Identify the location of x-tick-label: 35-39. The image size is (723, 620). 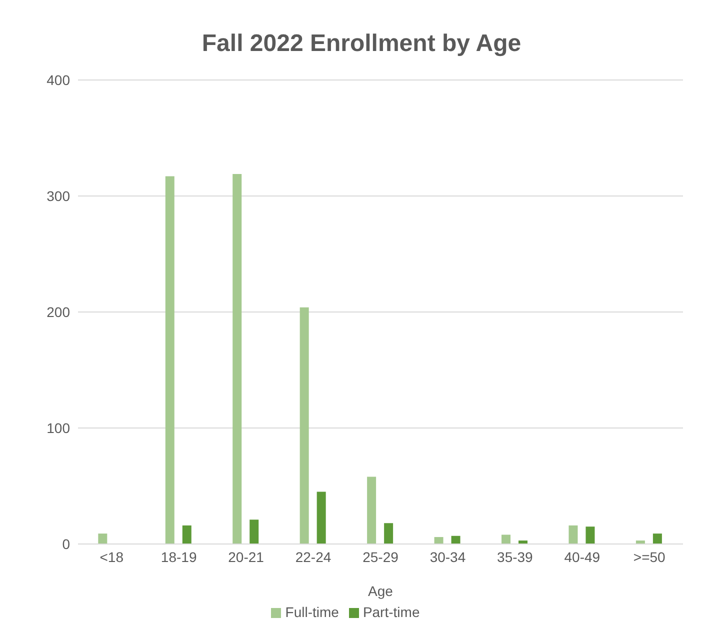
(515, 556).